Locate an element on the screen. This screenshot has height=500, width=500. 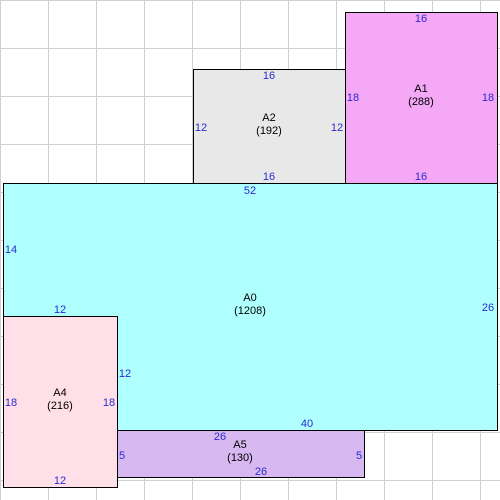
a4-bottom-dimension: 12 is located at coordinates (60, 481).